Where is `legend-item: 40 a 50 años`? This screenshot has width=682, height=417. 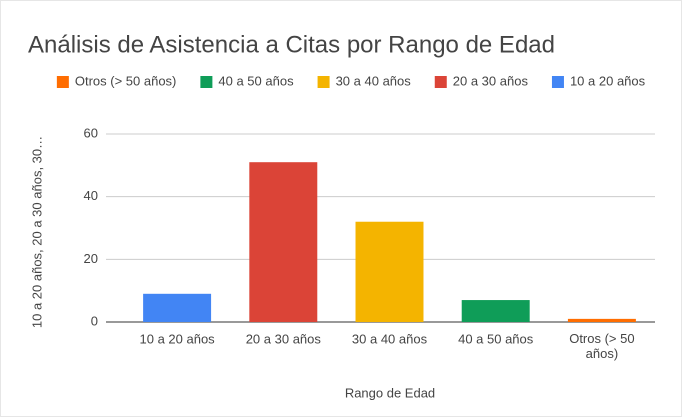 legend-item: 40 a 50 años is located at coordinates (247, 80).